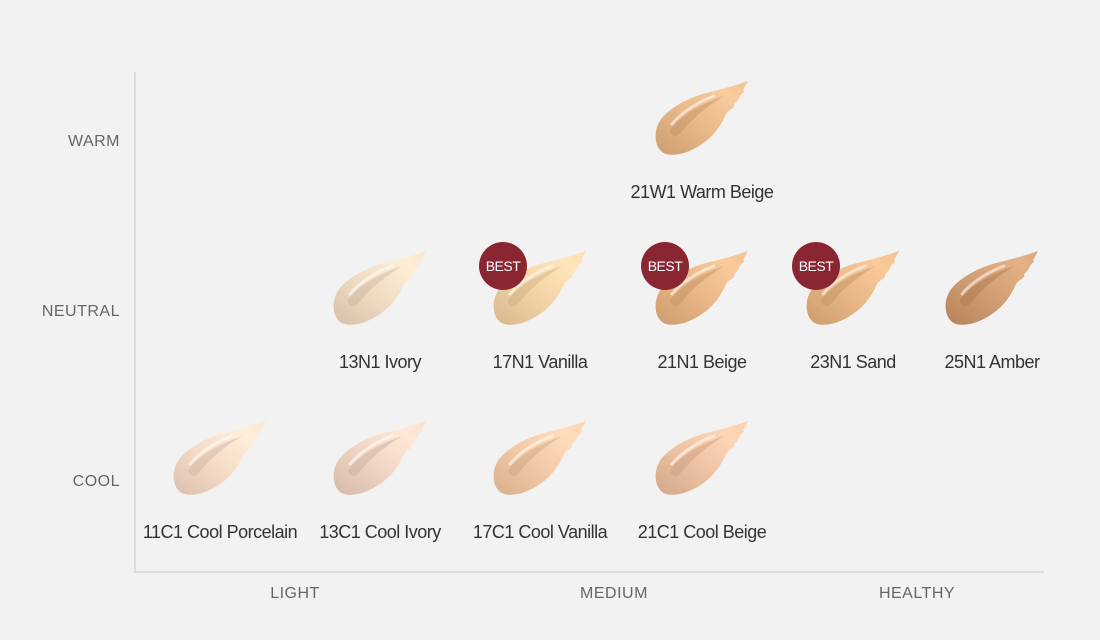 The width and height of the screenshot is (1100, 640). I want to click on shade-name: 23N1 Sand, so click(853, 362).